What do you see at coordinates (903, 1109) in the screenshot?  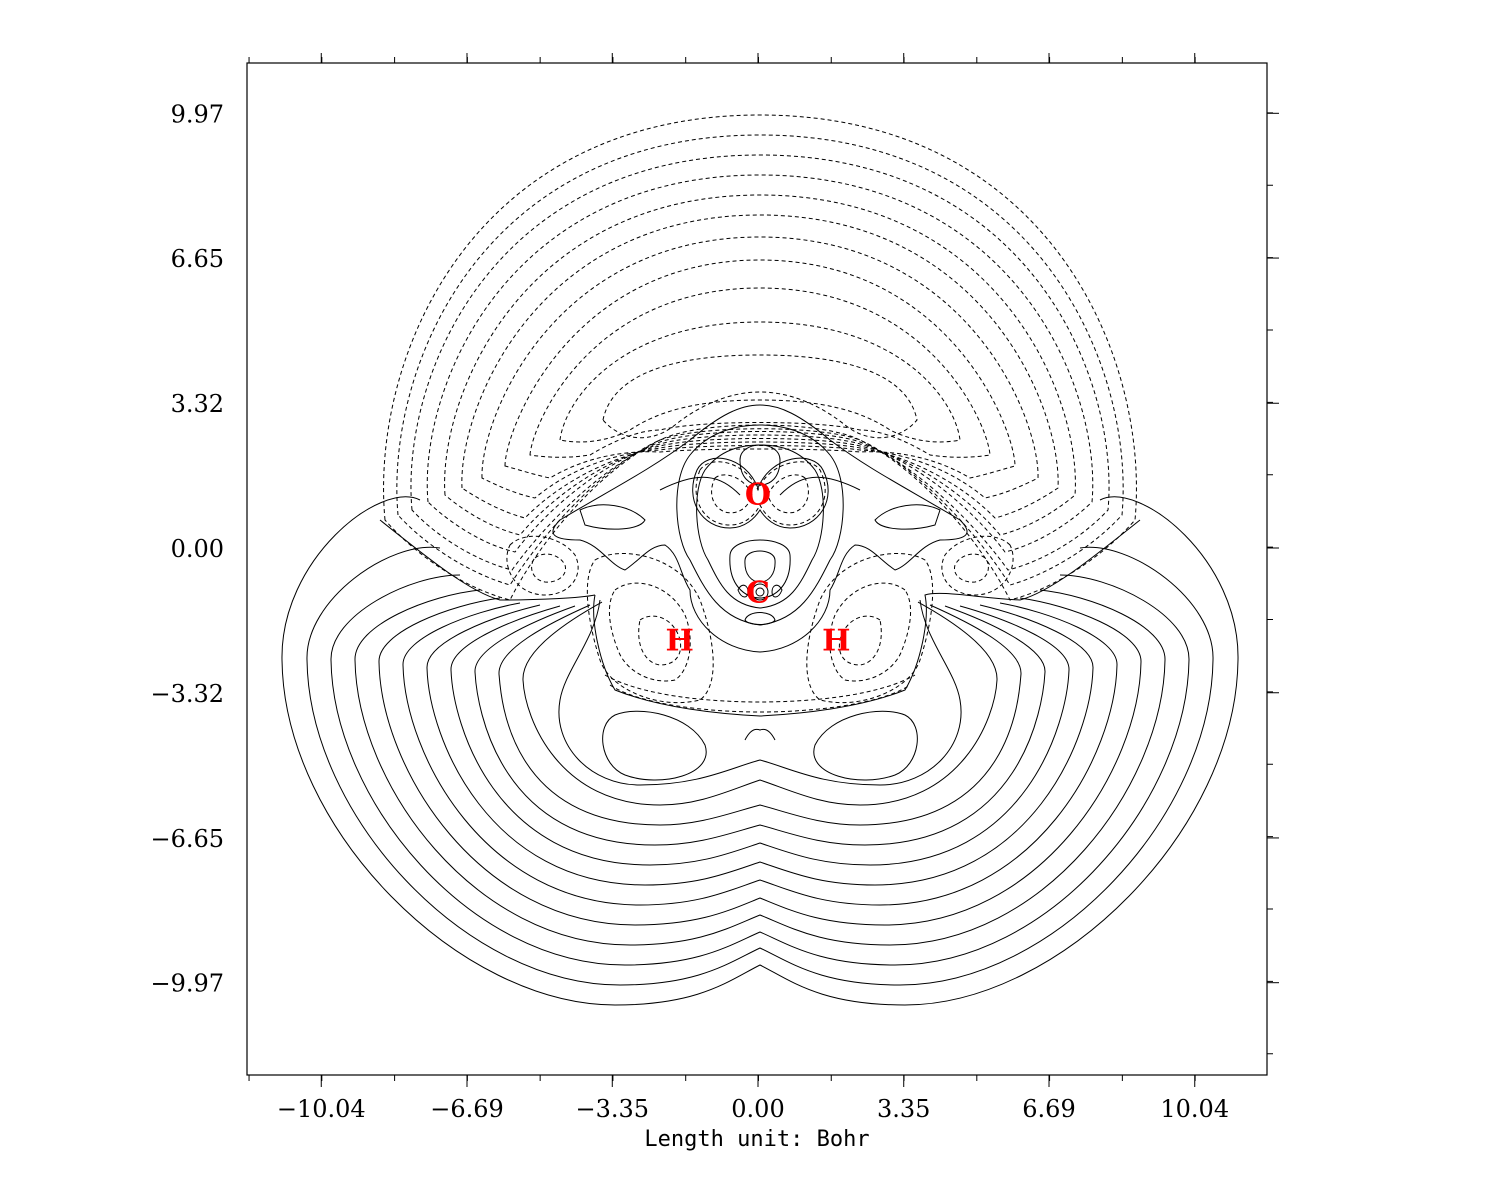 I see `x-tick-label: 3.35` at bounding box center [903, 1109].